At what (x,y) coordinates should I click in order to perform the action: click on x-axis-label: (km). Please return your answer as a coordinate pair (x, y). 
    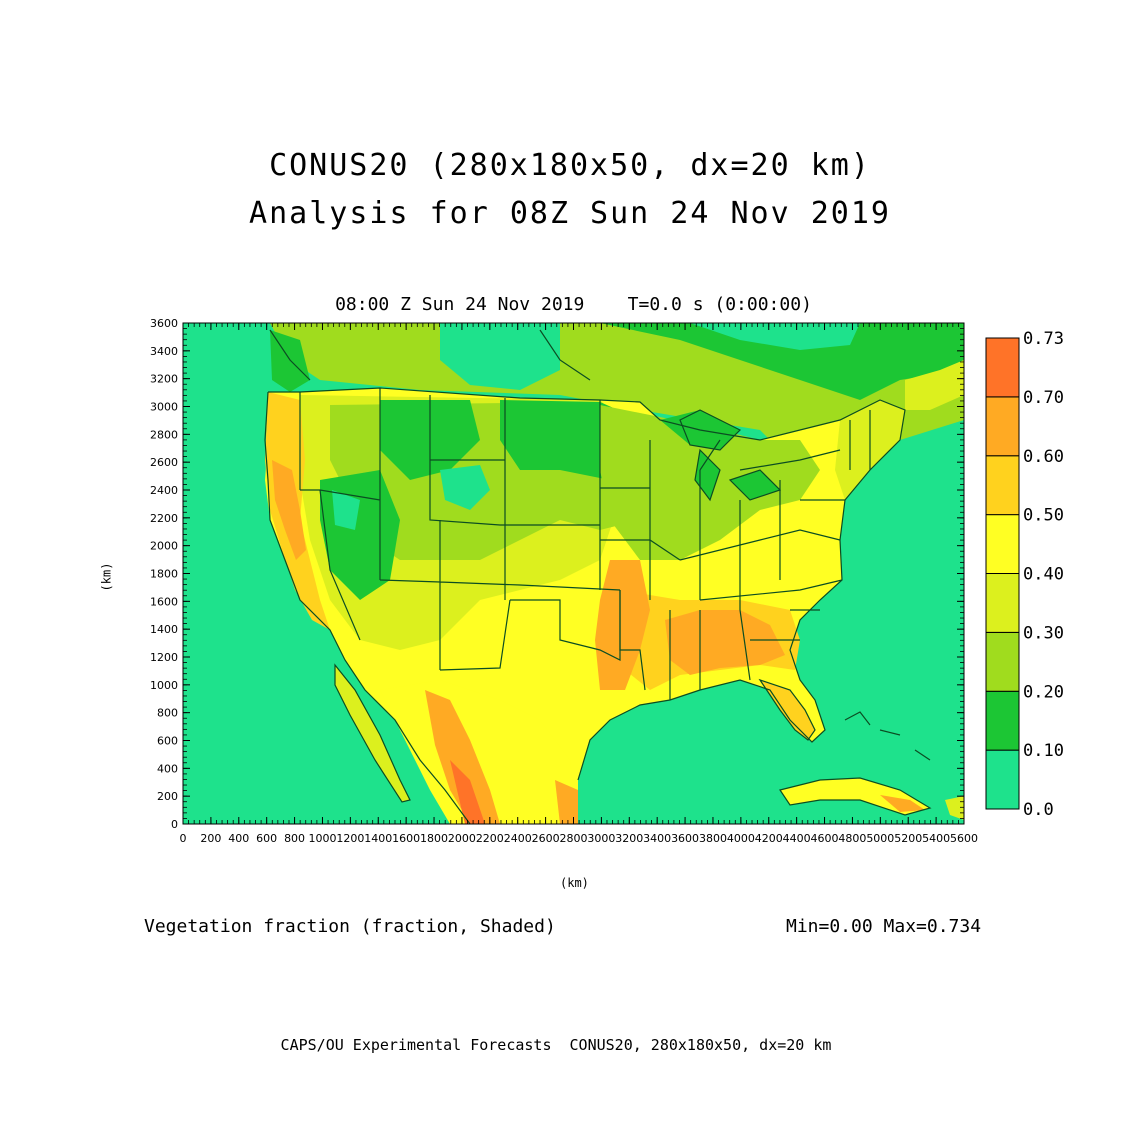
    Looking at the image, I should click on (574, 883).